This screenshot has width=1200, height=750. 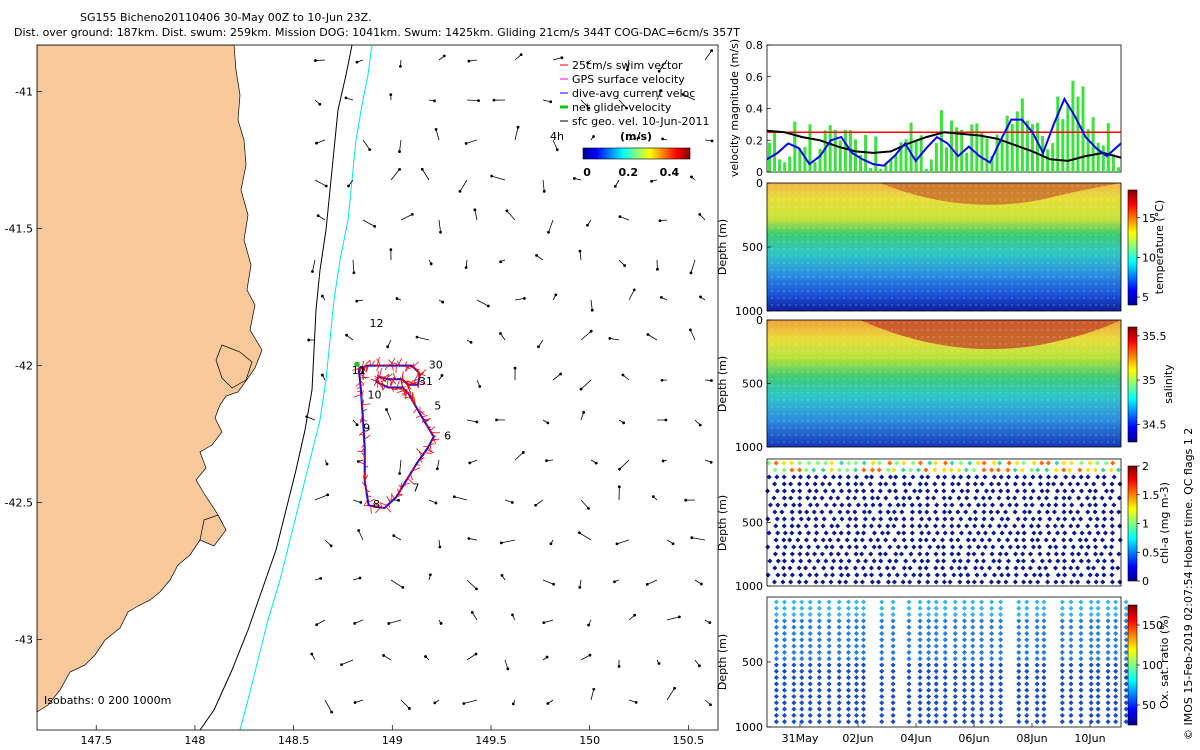 I want to click on depth-tick-label: 0, so click(x=759, y=320).